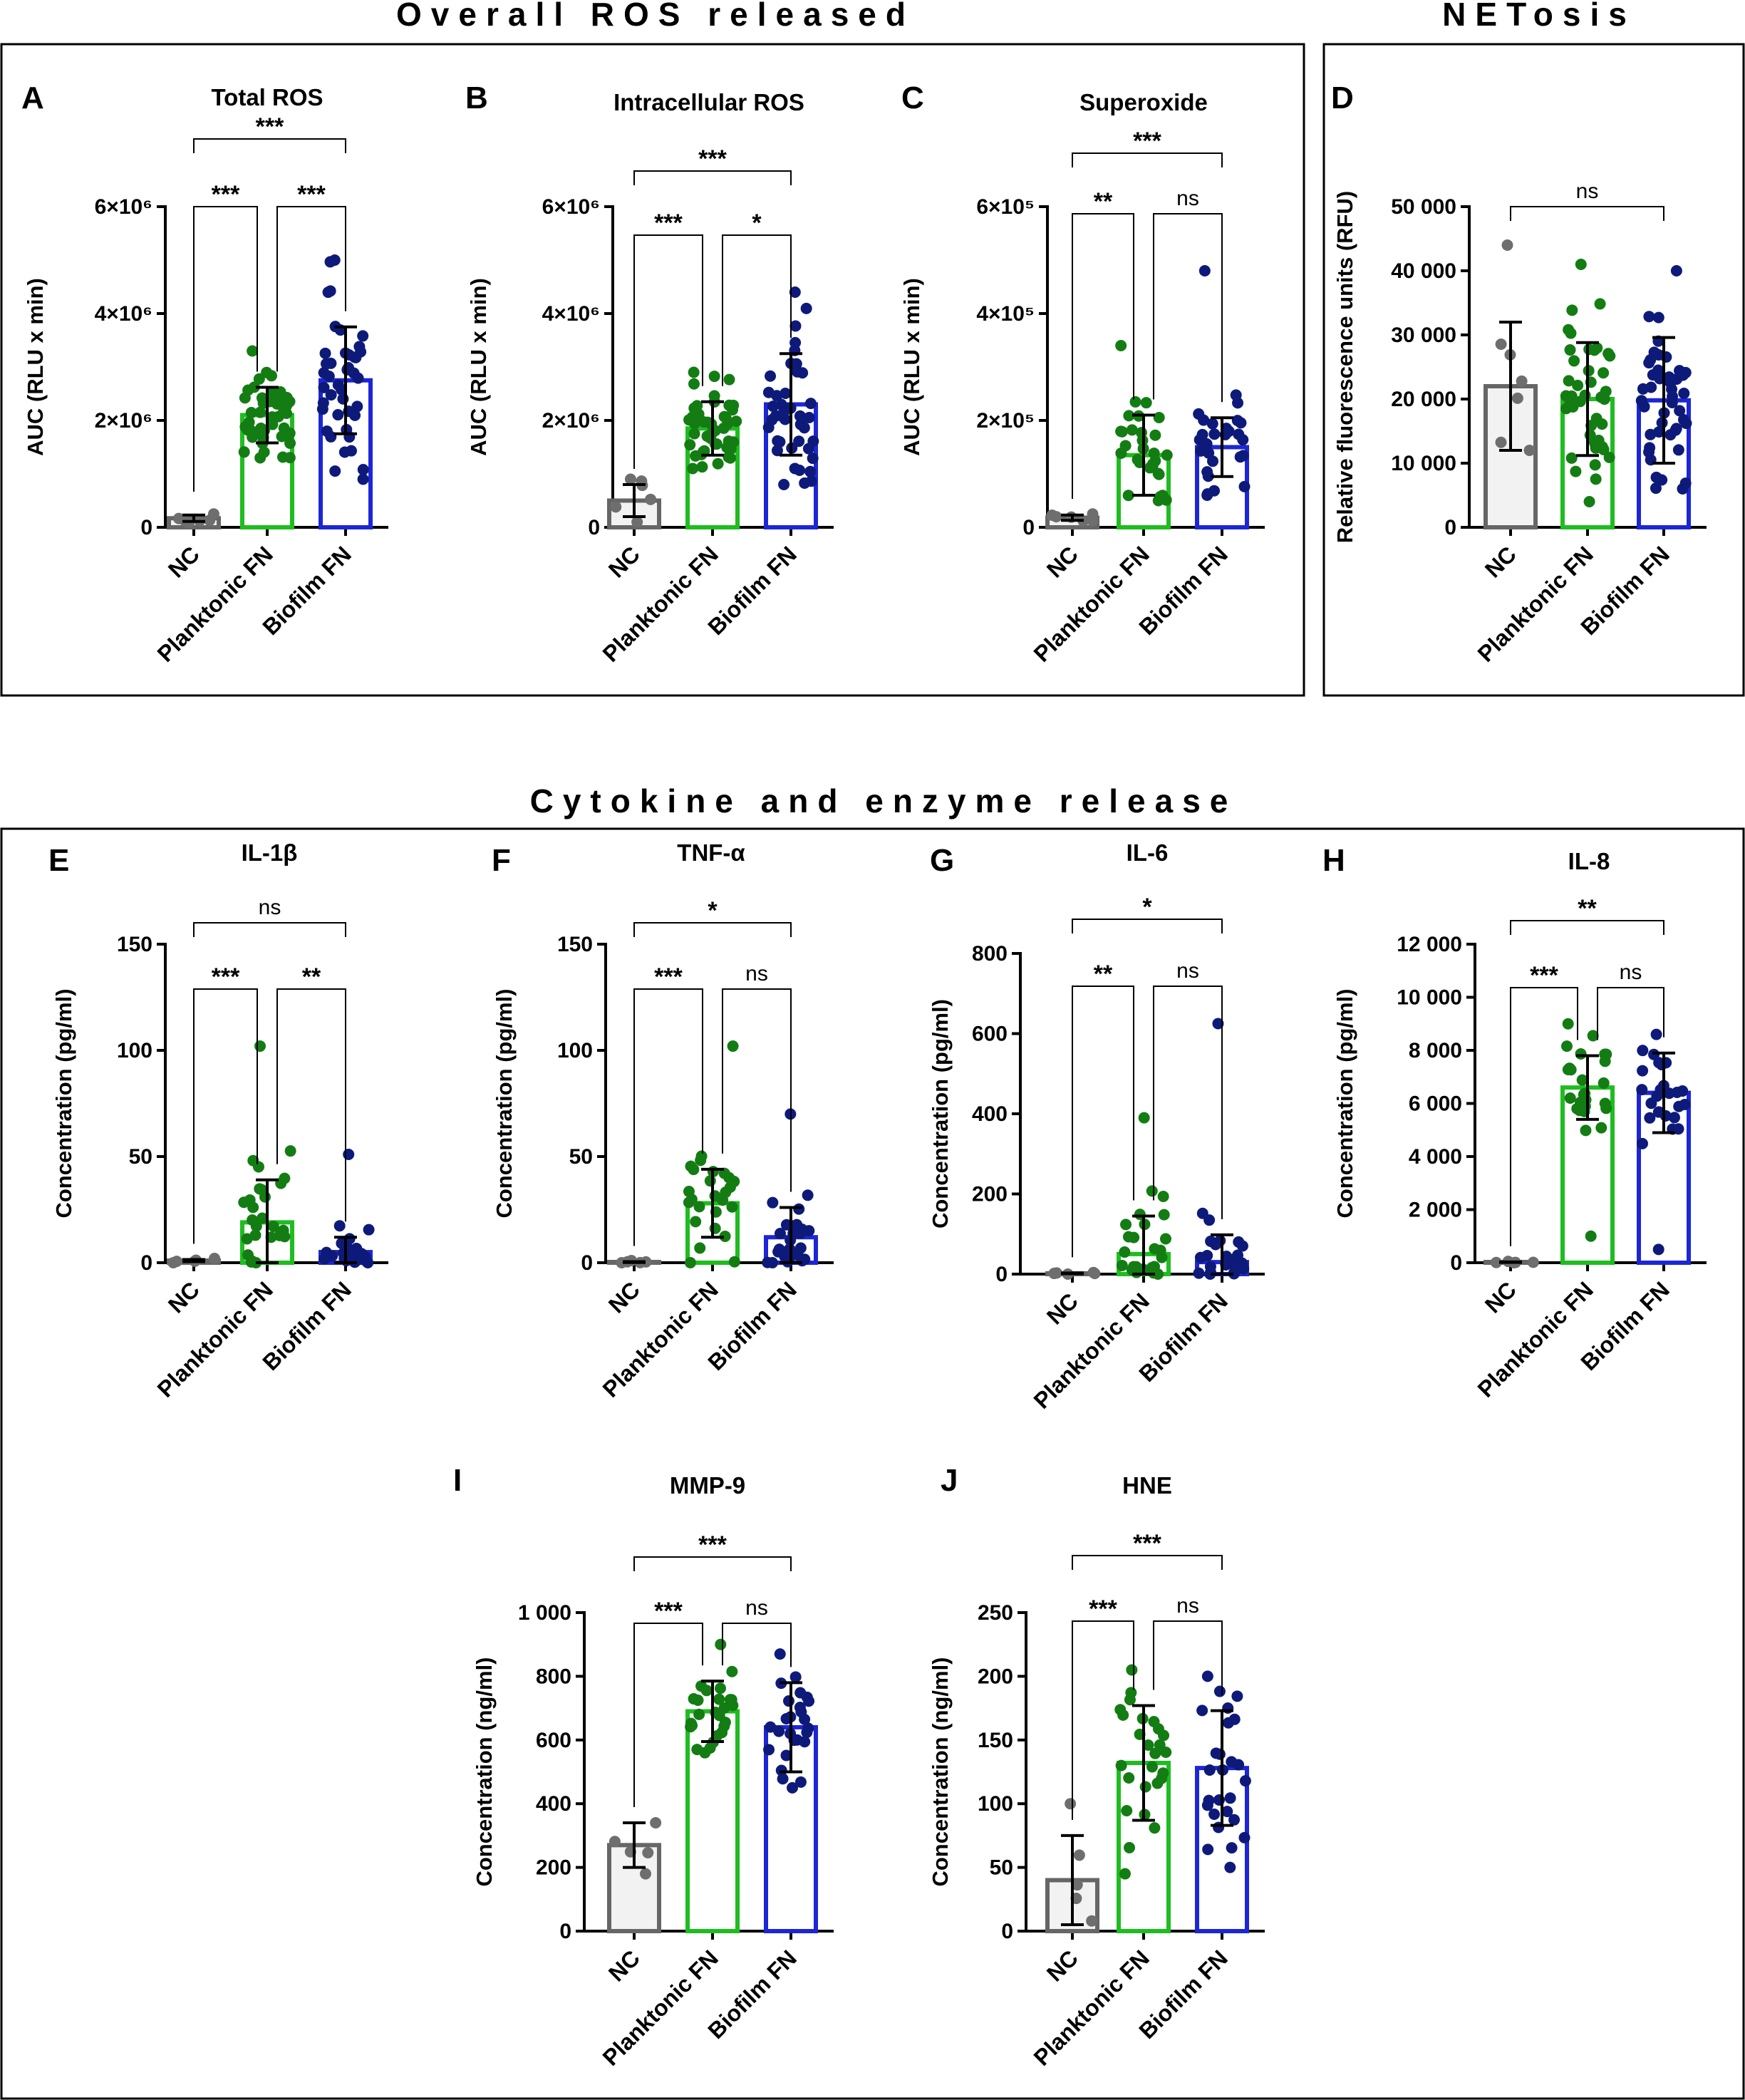 This screenshot has width=1745, height=2100. I want to click on section-title-cytokine: Cytokine and enzyme release, so click(884, 800).